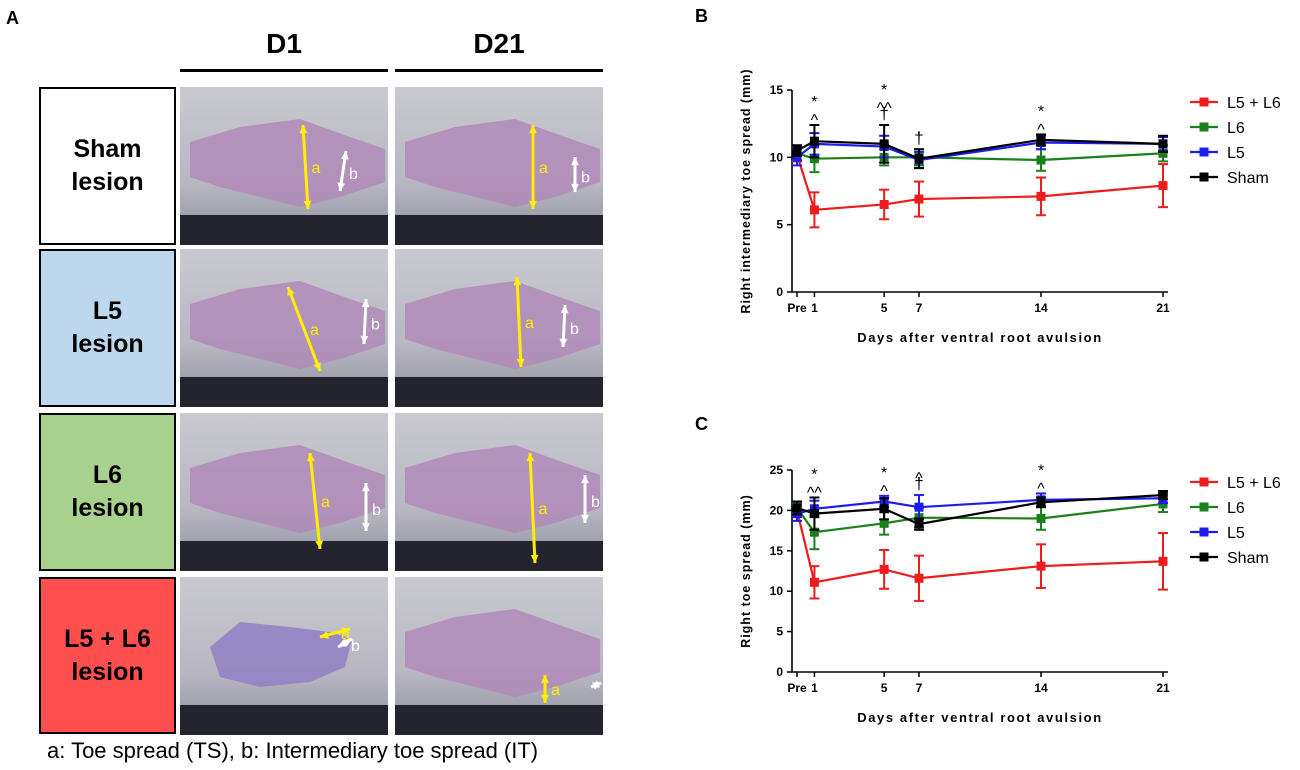 The image size is (1300, 770). What do you see at coordinates (1236, 508) in the screenshot?
I see `chart-c-legend-l6-label: L6` at bounding box center [1236, 508].